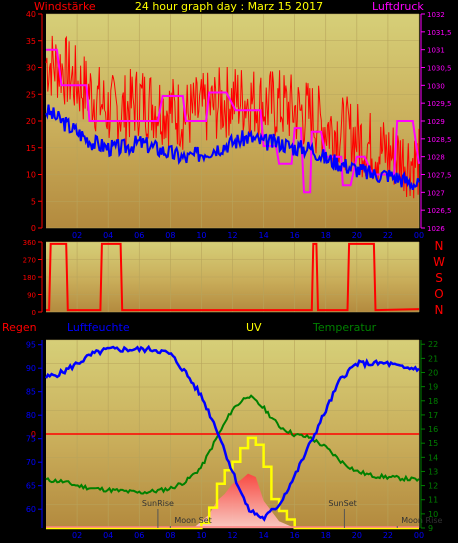 The image size is (458, 543). Describe the element at coordinates (436, 86) in the screenshot. I see `right-tick-label: 1030` at that location.